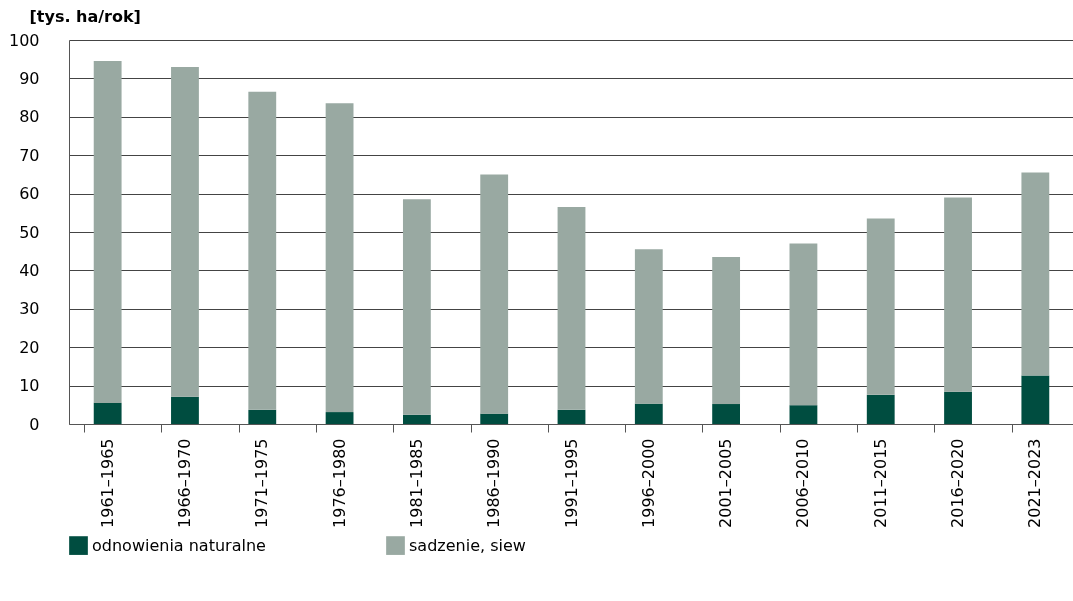  Describe the element at coordinates (184, 483) in the screenshot. I see `x-tick-label: 1966–1970` at that location.